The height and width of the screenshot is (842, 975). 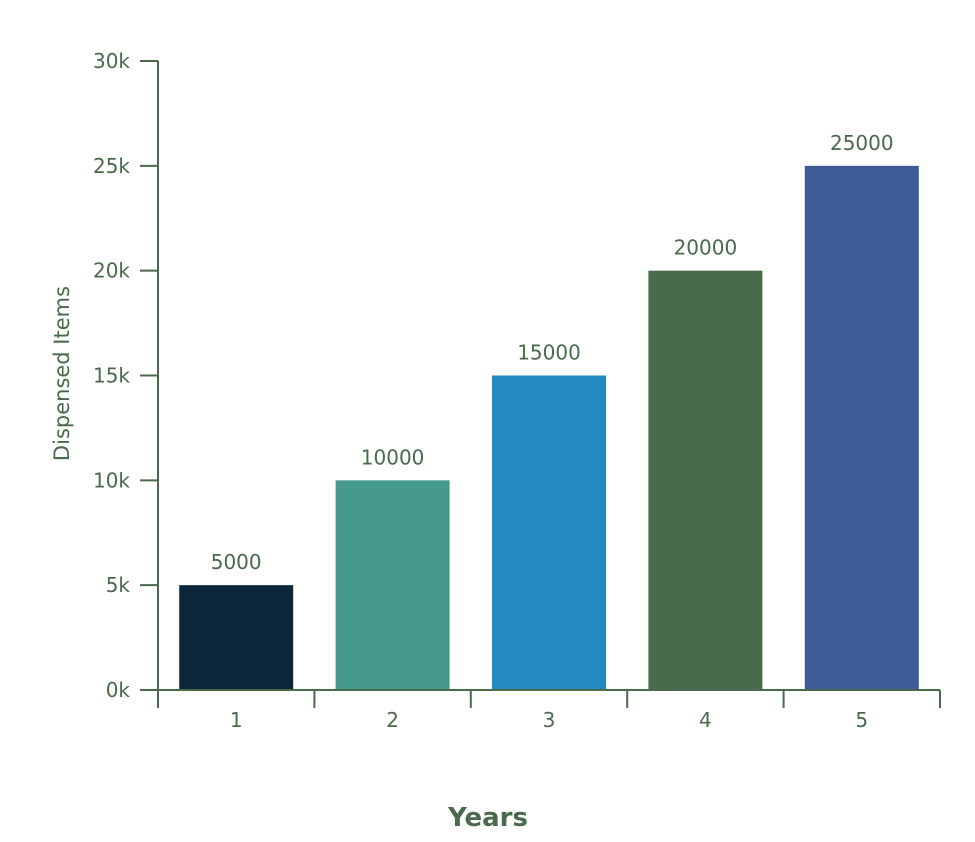 What do you see at coordinates (236, 562) in the screenshot?
I see `data-label-1: 5000` at bounding box center [236, 562].